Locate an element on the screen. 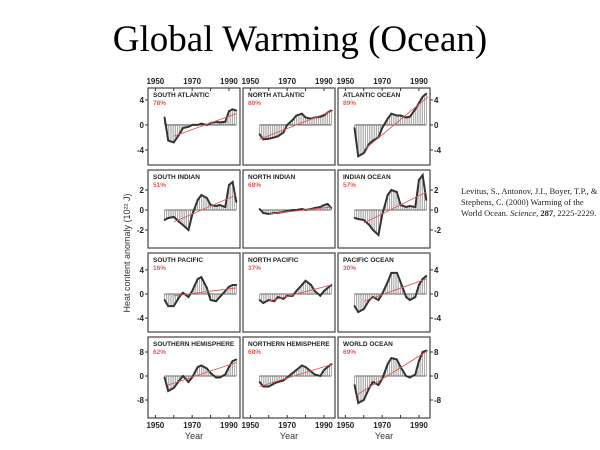  panel-title: SOUTHERN HEMISPHERE is located at coordinates (194, 344).